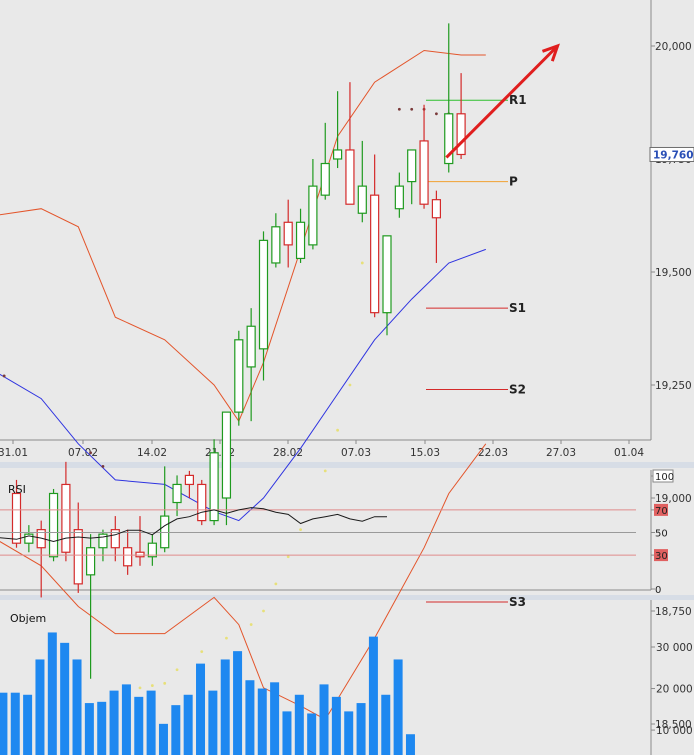 This screenshot has width=694, height=755. I want to click on time-tick-label: 27.03, so click(561, 453).